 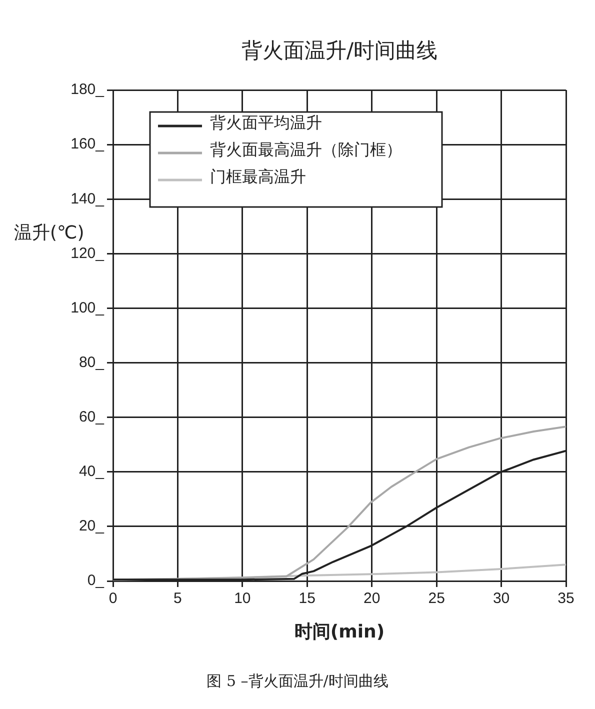 What do you see at coordinates (566, 599) in the screenshot?
I see `x-tick-label: 35` at bounding box center [566, 599].